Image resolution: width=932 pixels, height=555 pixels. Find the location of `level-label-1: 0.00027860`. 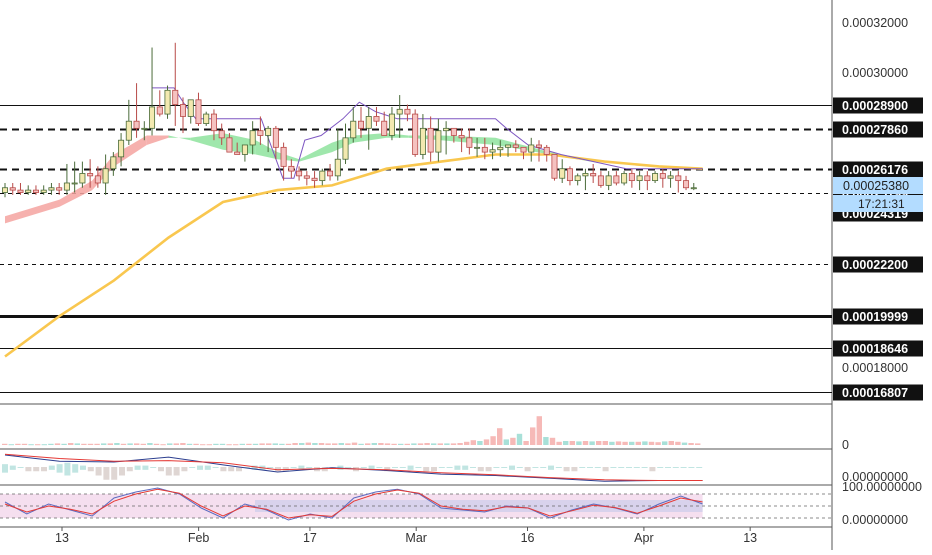

level-label-1: 0.00027860 is located at coordinates (875, 130).